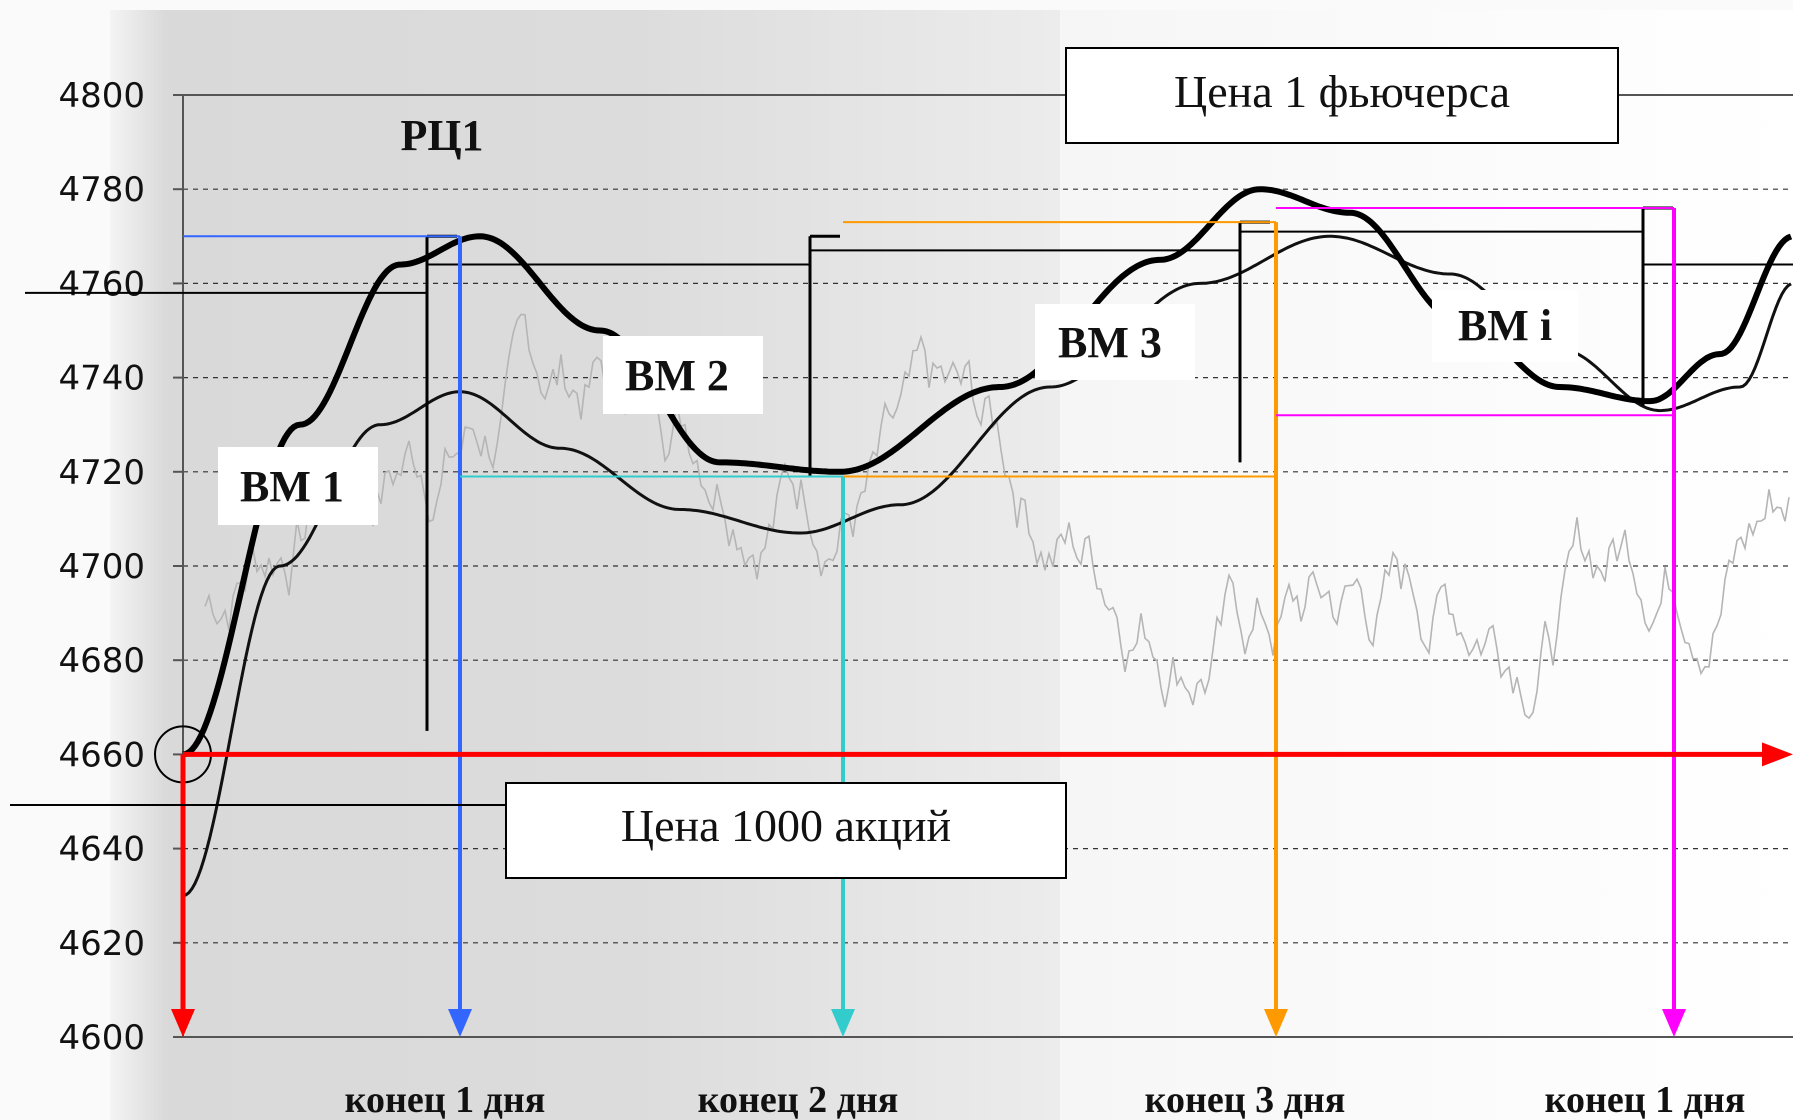  What do you see at coordinates (101, 190) in the screenshot?
I see `y-tick-label-4780: 4780` at bounding box center [101, 190].